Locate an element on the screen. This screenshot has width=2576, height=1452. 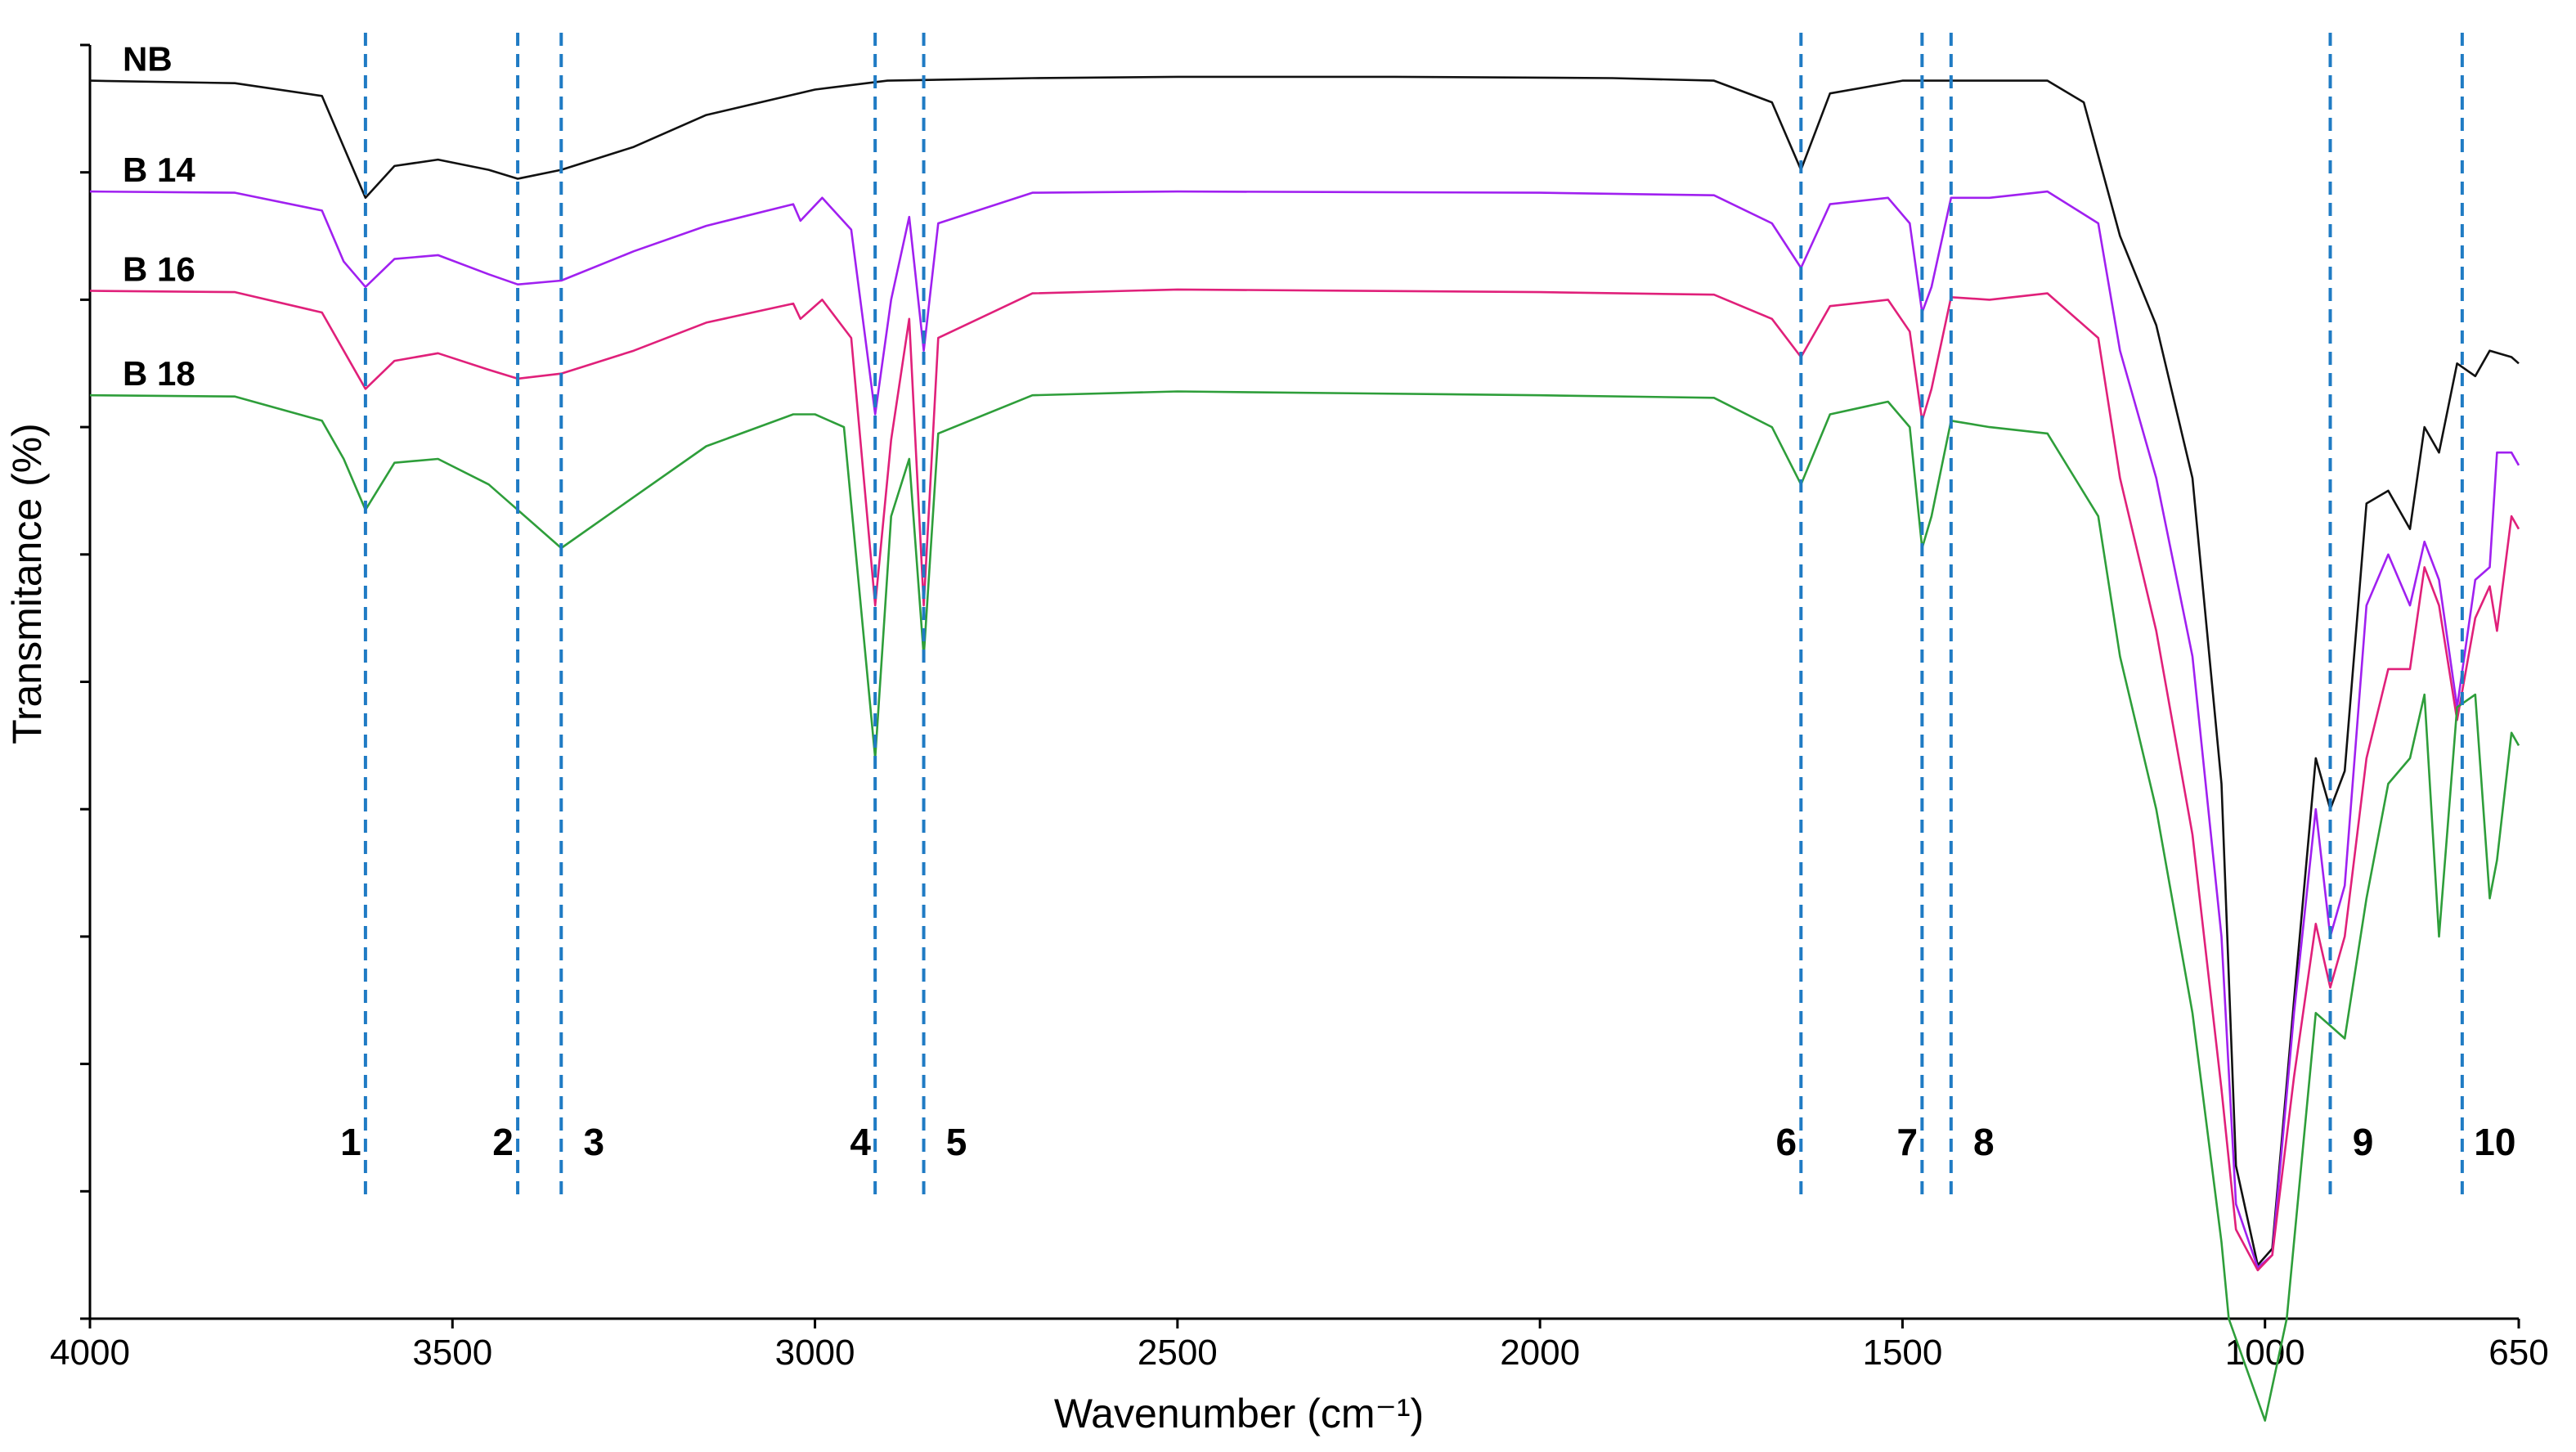
series-label: B 14 is located at coordinates (159, 170).